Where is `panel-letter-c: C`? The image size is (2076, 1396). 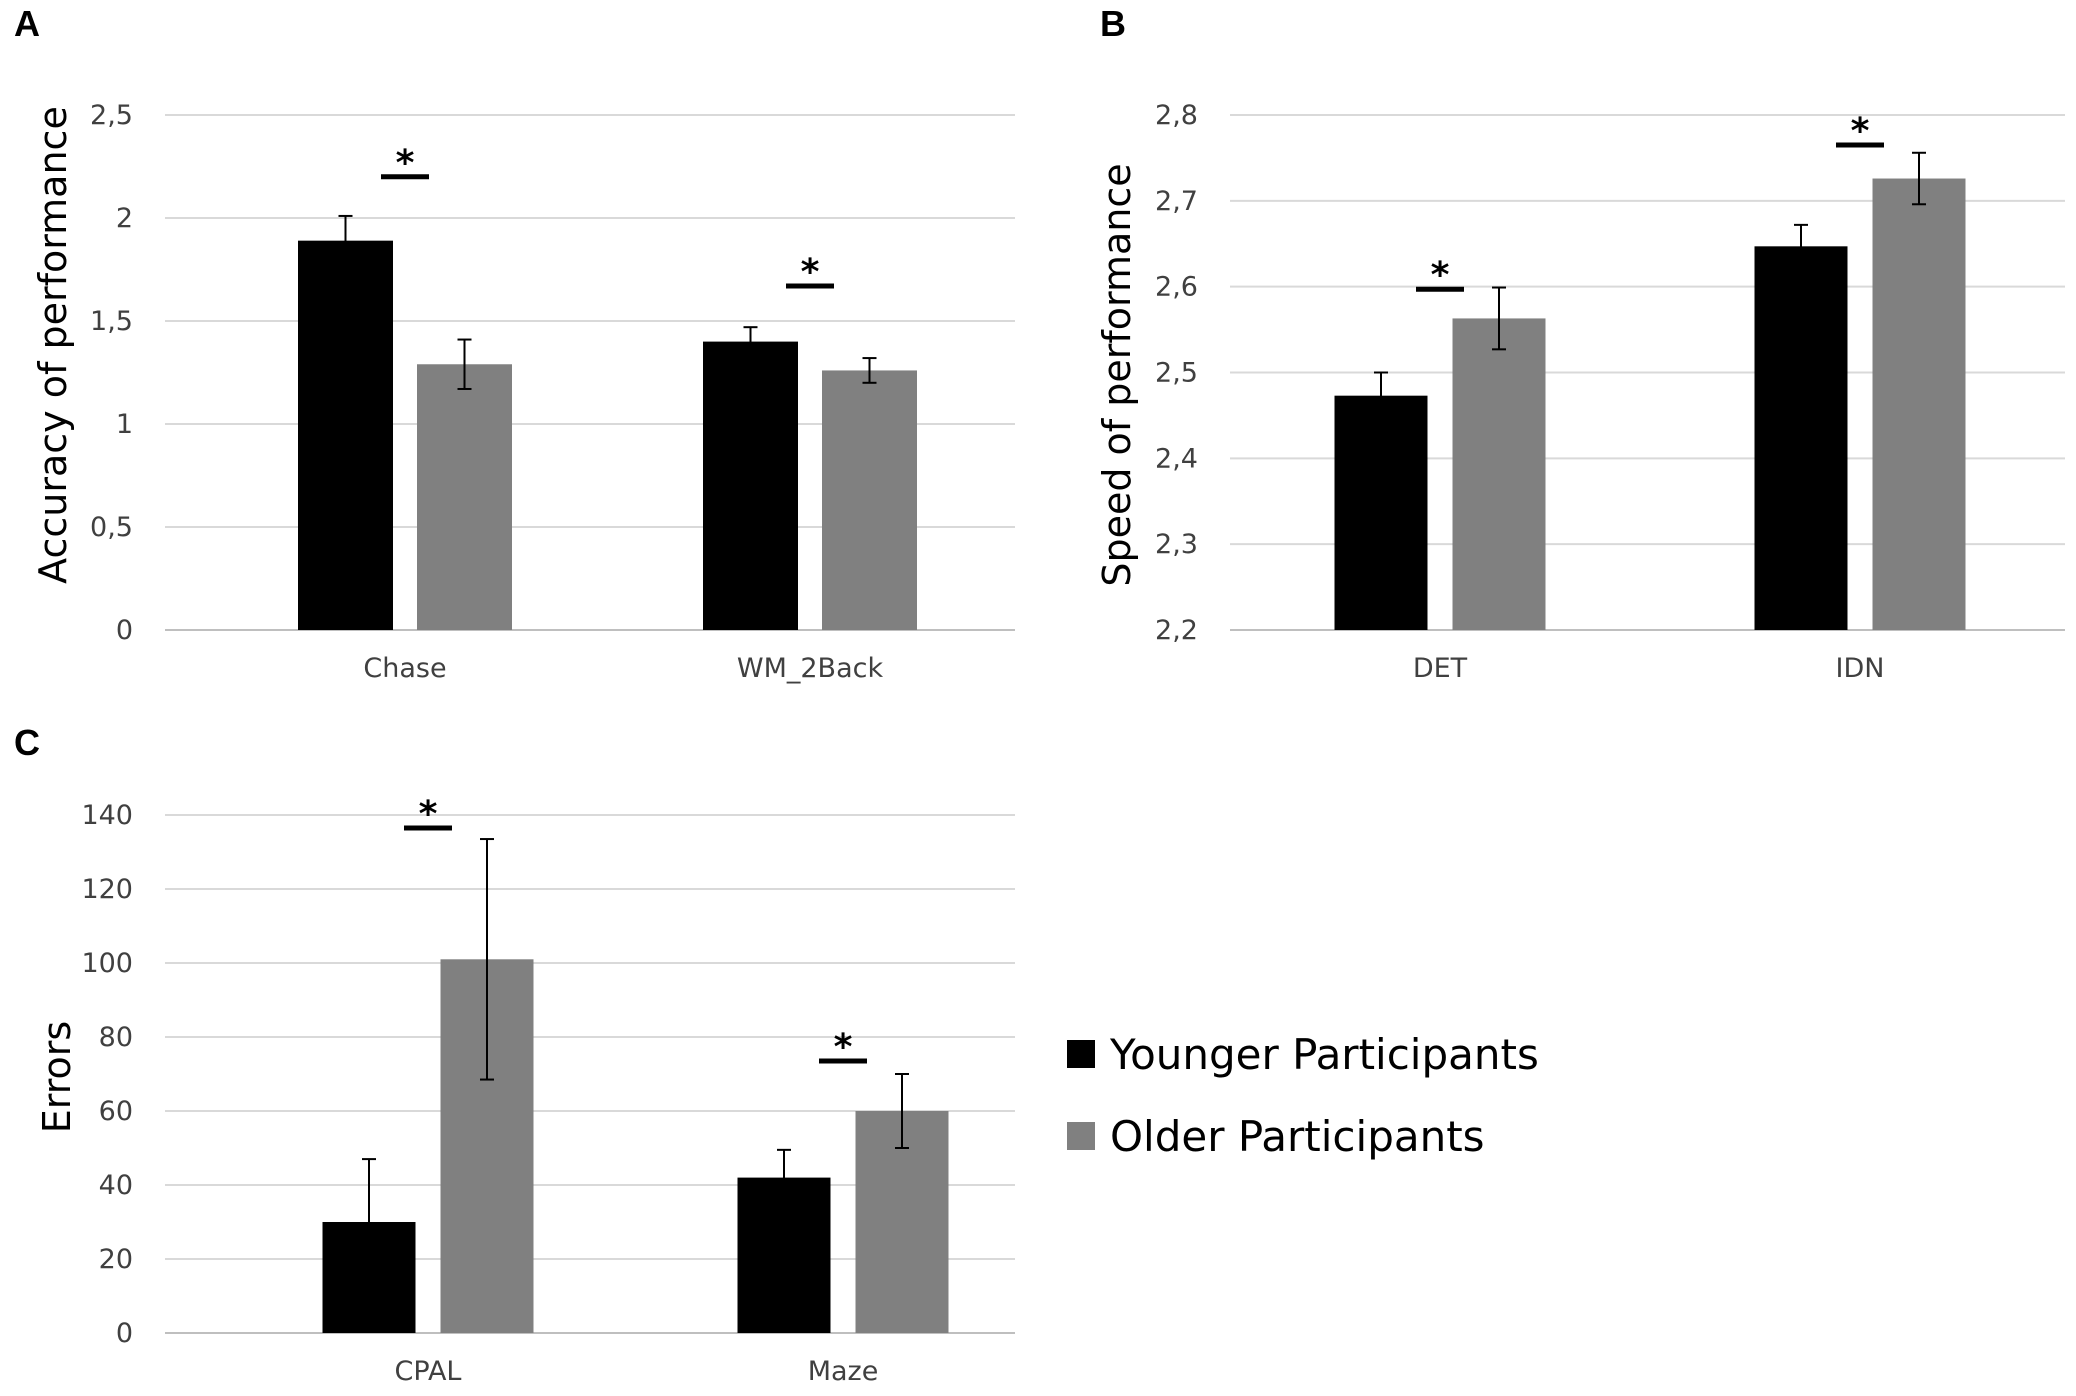
panel-letter-c: C is located at coordinates (27, 742).